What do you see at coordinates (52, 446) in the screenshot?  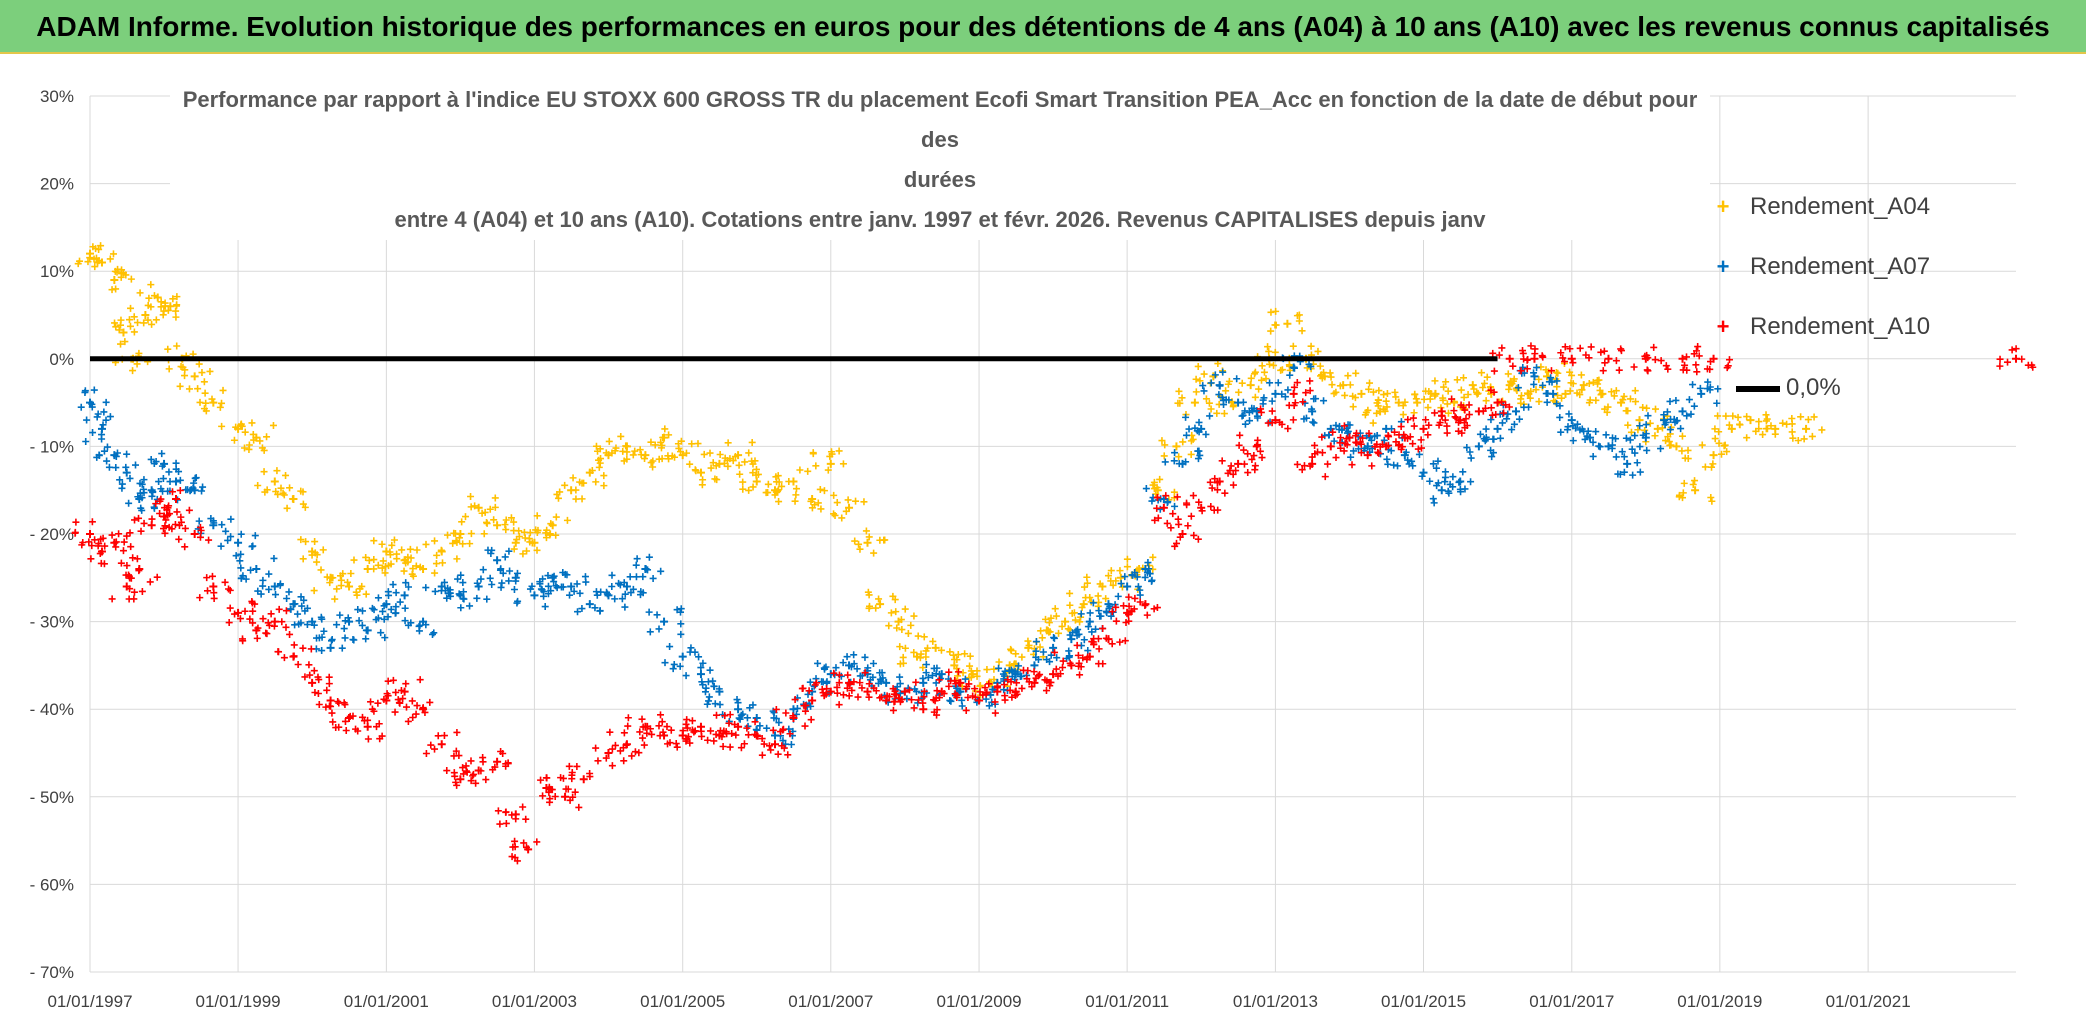 I see `y-tick-label: - 10%` at bounding box center [52, 446].